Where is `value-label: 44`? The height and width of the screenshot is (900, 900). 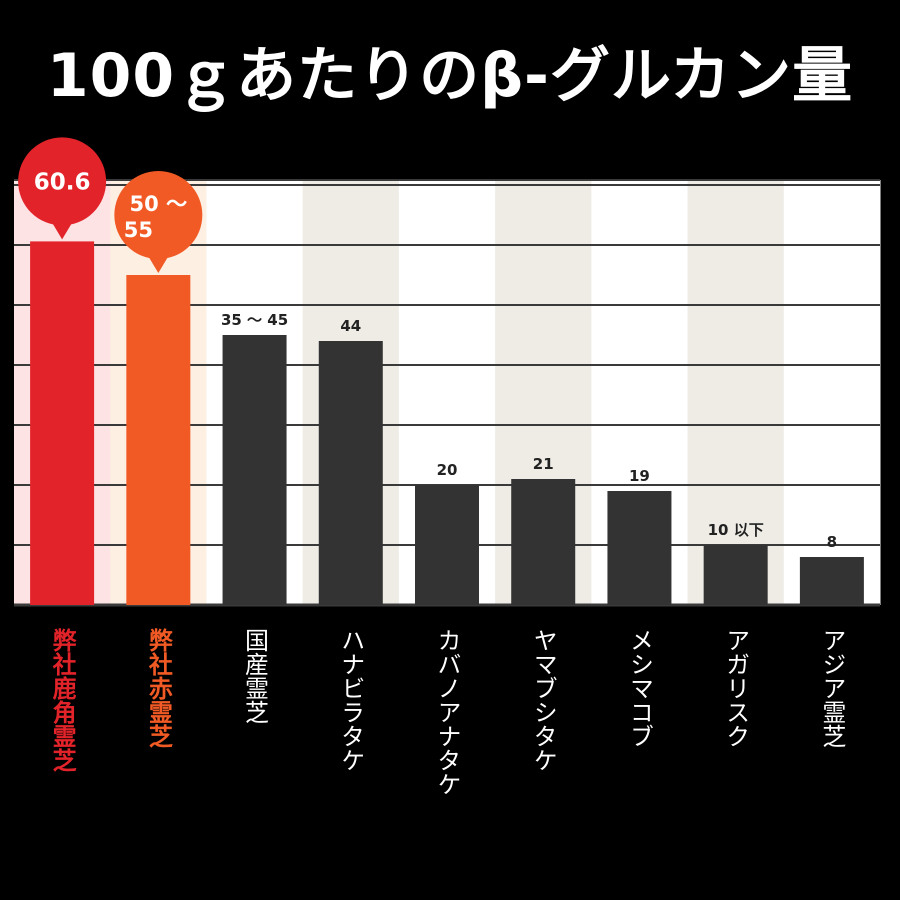
value-label: 44 is located at coordinates (350, 326).